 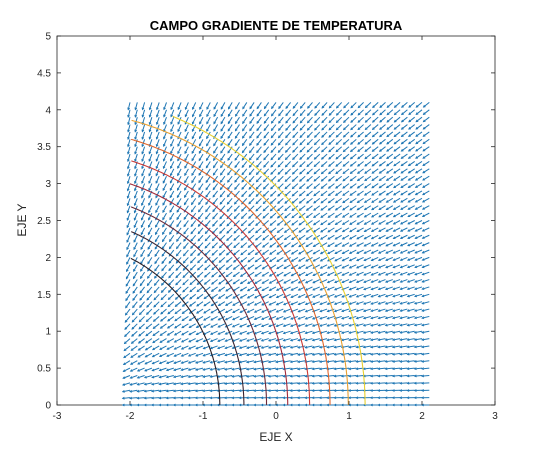 What do you see at coordinates (275, 437) in the screenshot?
I see `x-axis-label: EJE X` at bounding box center [275, 437].